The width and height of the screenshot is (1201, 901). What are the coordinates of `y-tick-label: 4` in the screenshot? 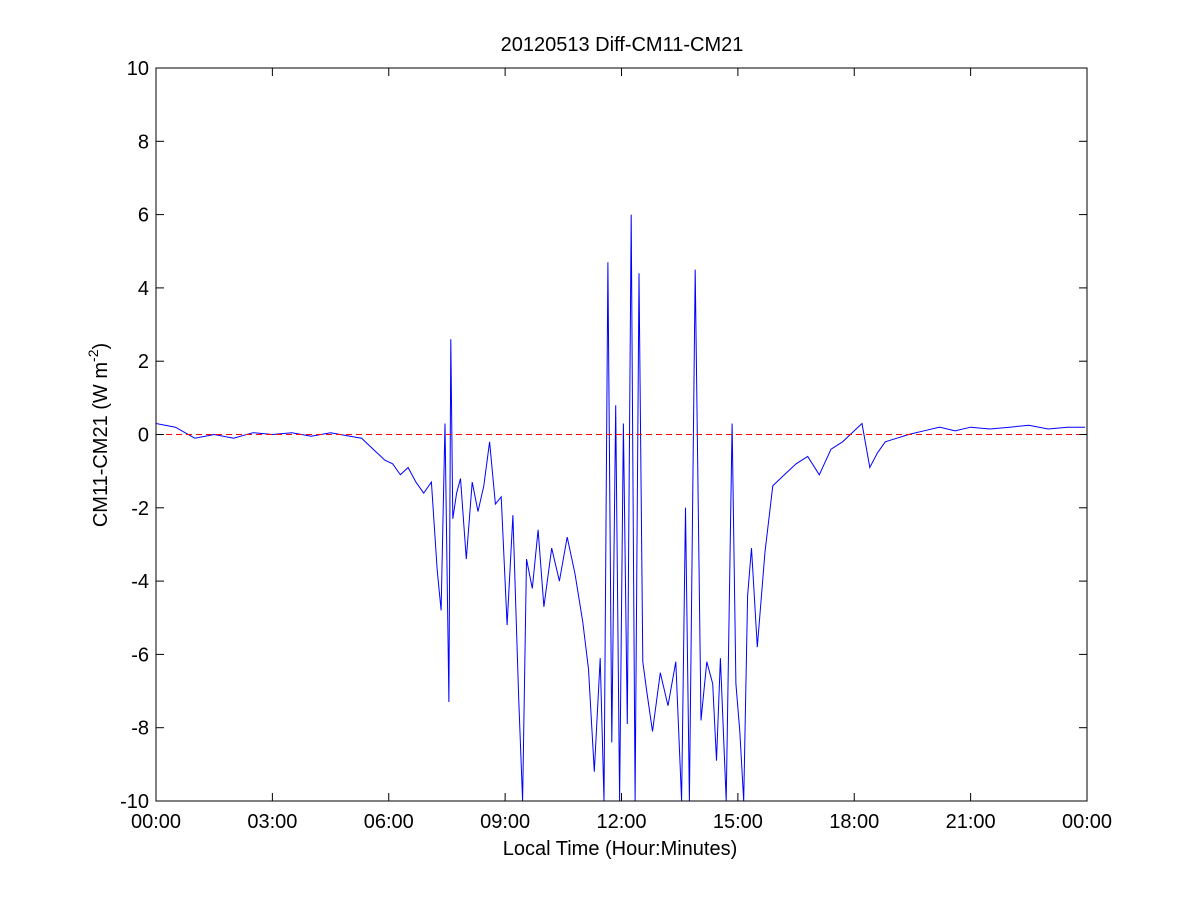 It's located at (143, 289).